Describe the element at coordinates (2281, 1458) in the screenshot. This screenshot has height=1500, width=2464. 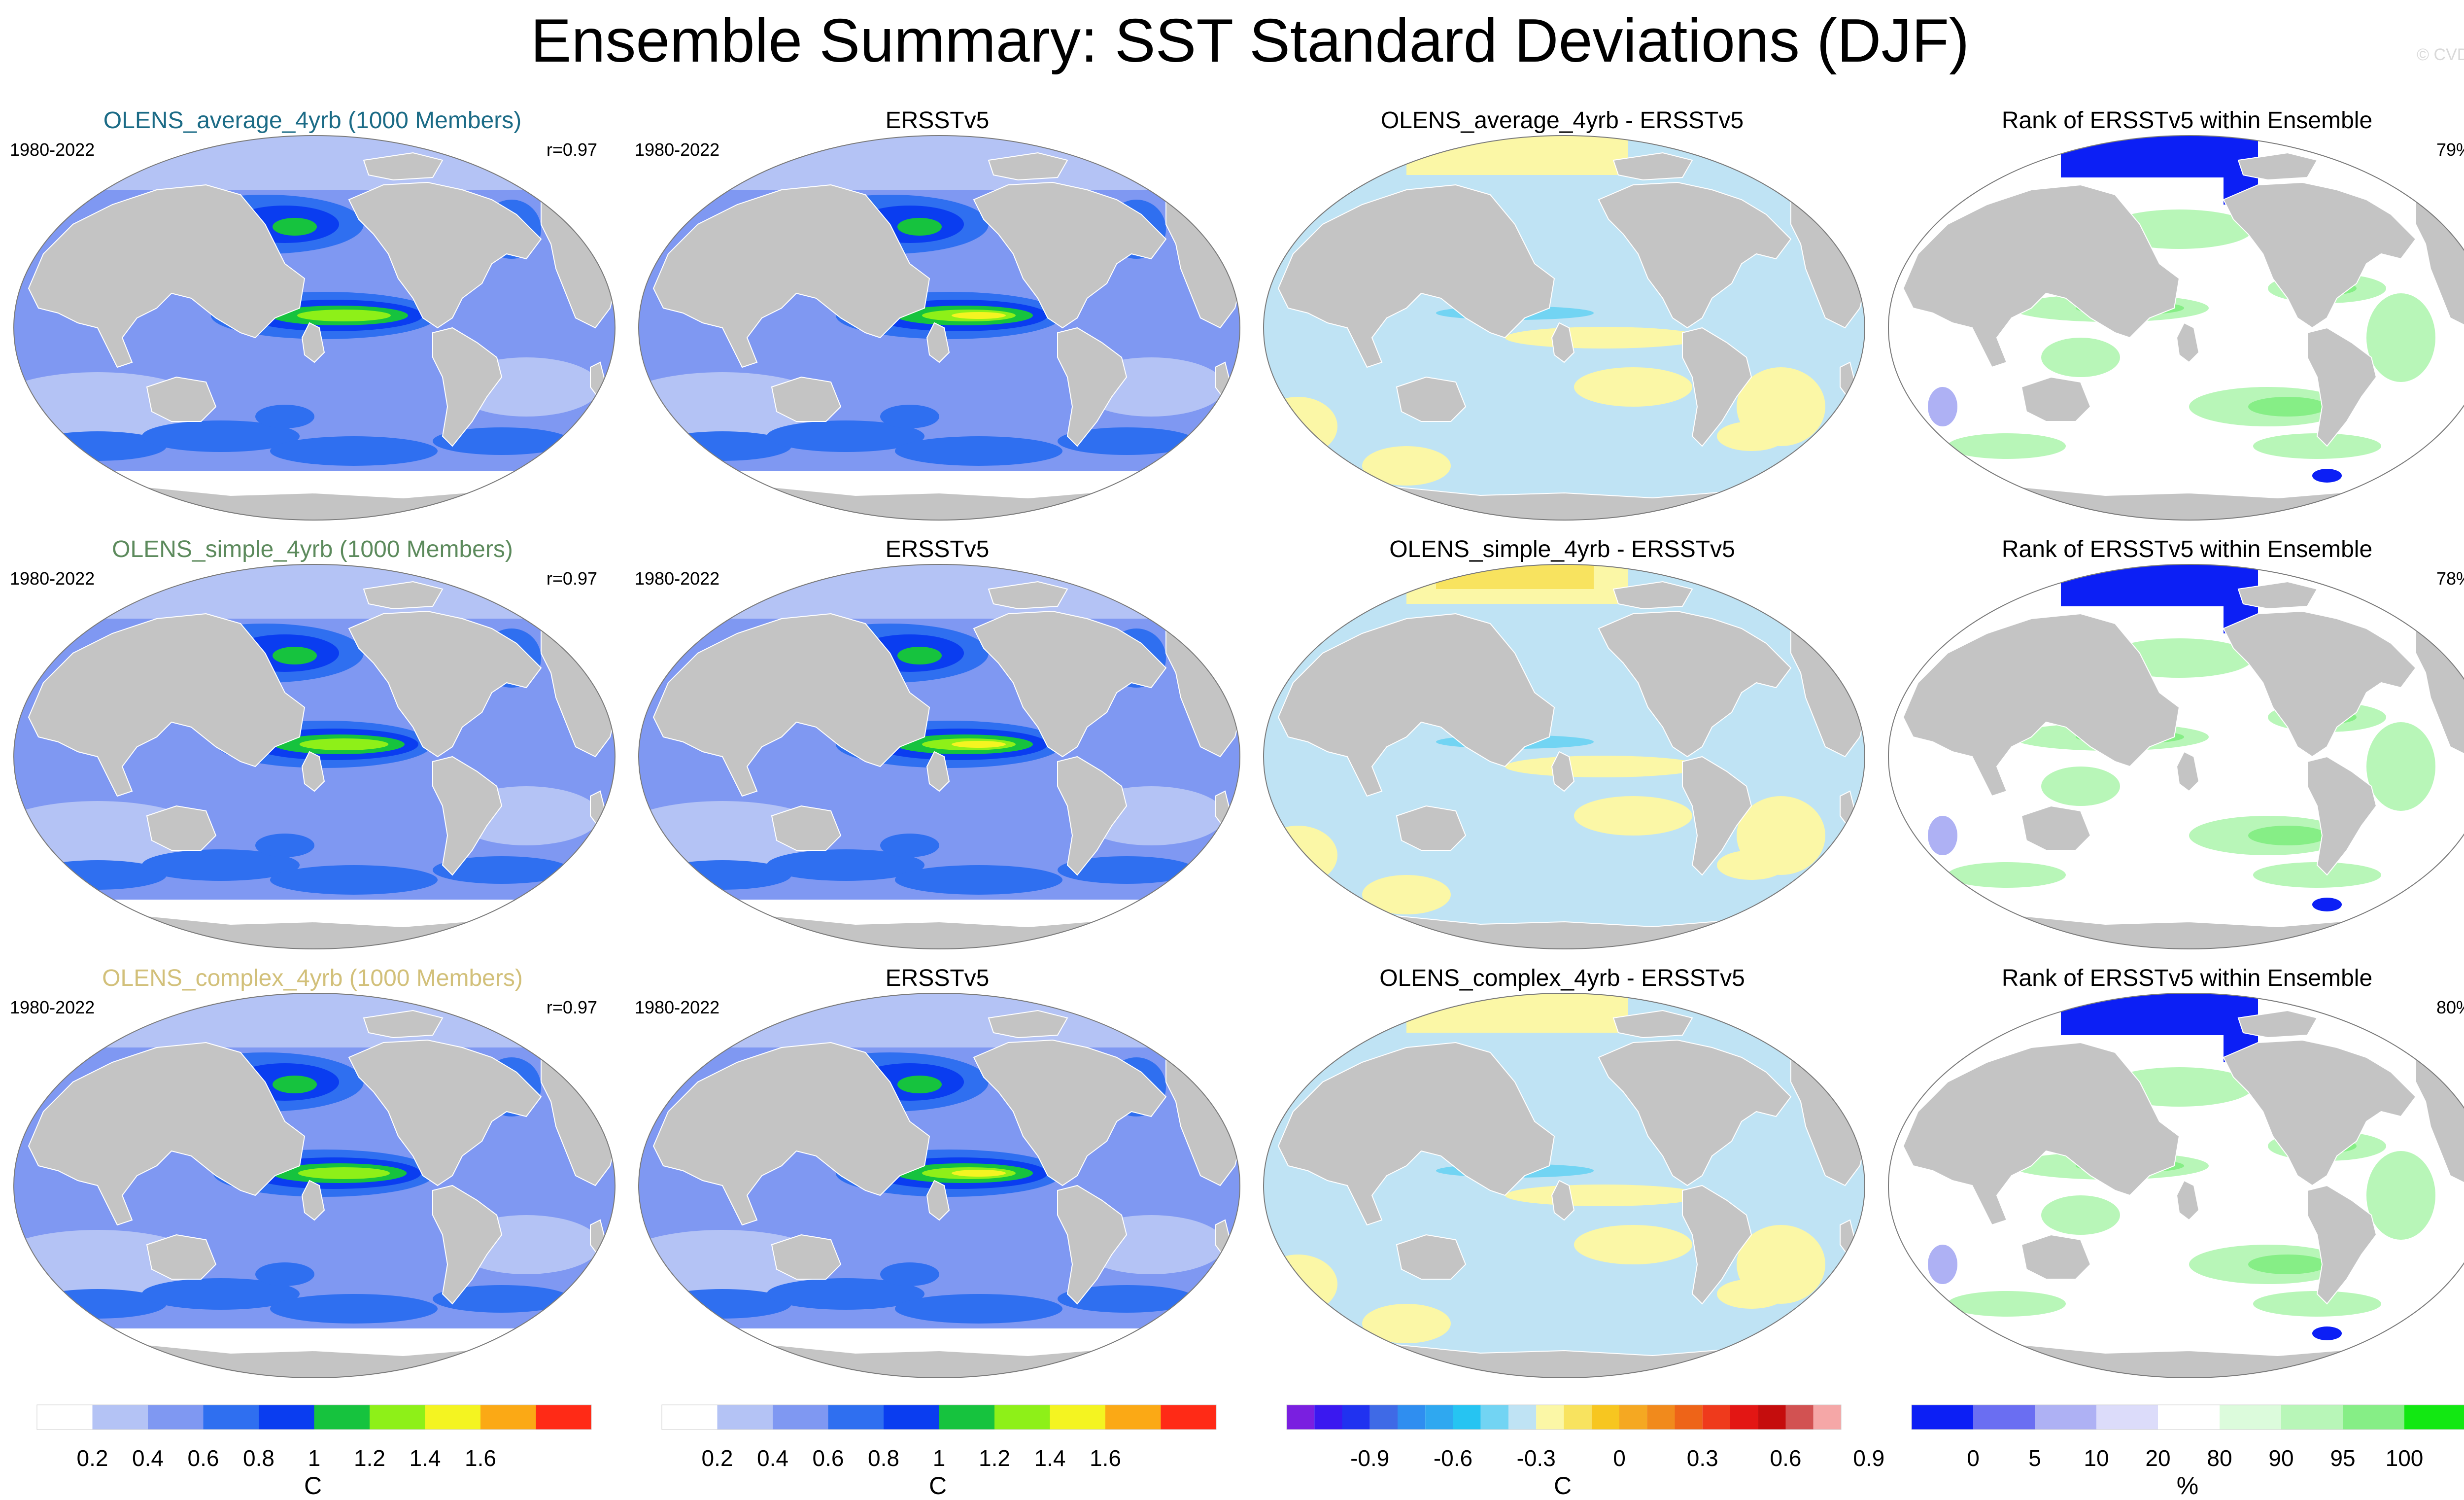
I see `colorbar-tick-label: 90` at that location.